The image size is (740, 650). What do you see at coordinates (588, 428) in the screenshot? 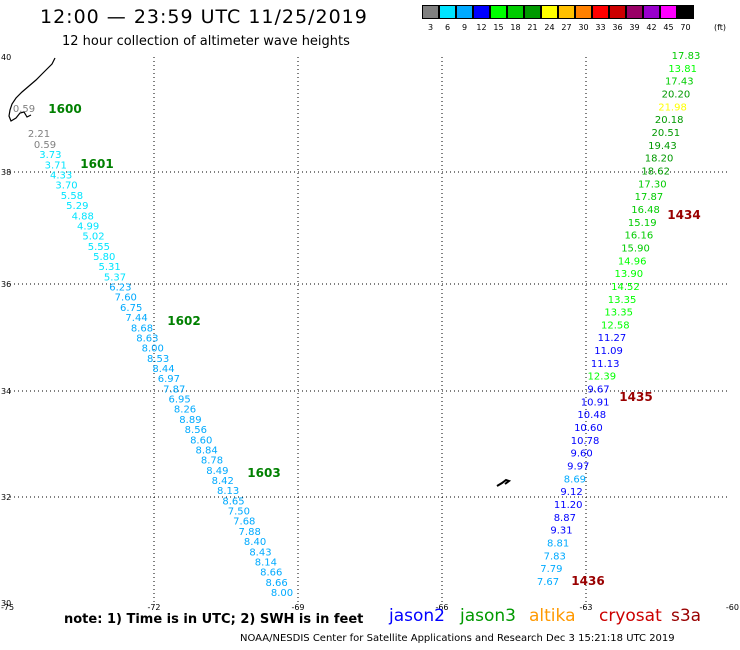
I see `wave-height-value: 10.60` at bounding box center [588, 428].